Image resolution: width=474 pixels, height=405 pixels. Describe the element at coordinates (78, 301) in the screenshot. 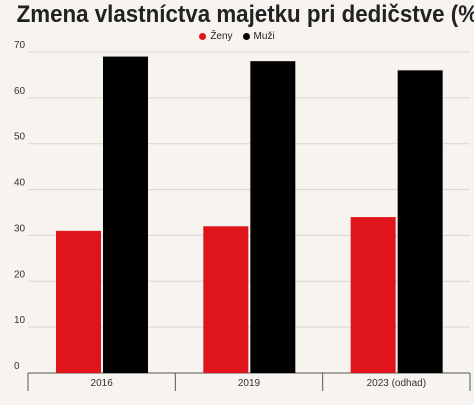

I see `bar-Ženy-2016` at that location.